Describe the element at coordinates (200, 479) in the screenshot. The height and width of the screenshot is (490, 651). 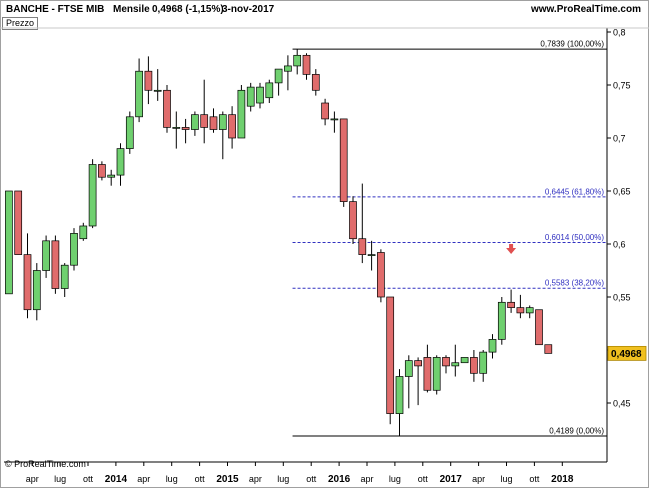
I see `x-tick-label: ott` at that location.